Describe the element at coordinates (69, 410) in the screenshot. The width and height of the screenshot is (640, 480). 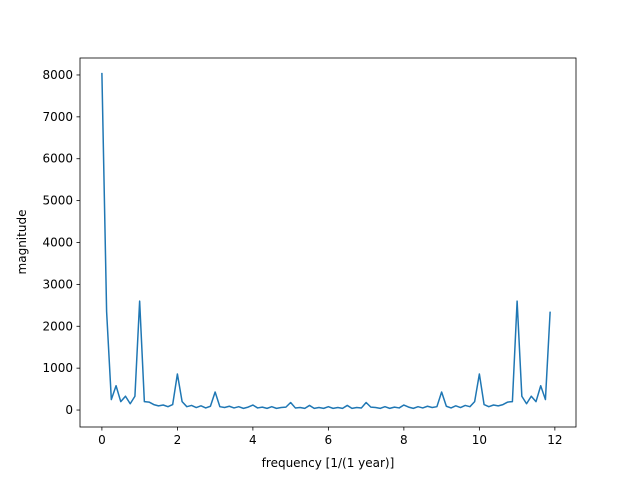
I see `y-tick-label: 0` at that location.